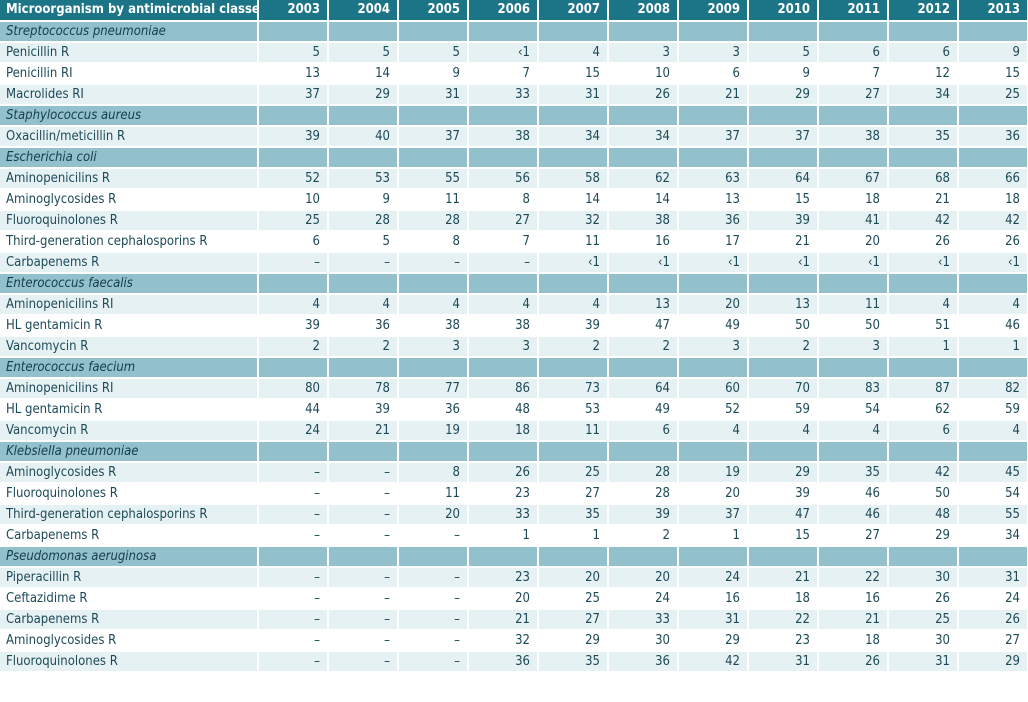 The width and height of the screenshot is (1028, 702). What do you see at coordinates (293, 137) in the screenshot?
I see `value-cell: 39` at bounding box center [293, 137].